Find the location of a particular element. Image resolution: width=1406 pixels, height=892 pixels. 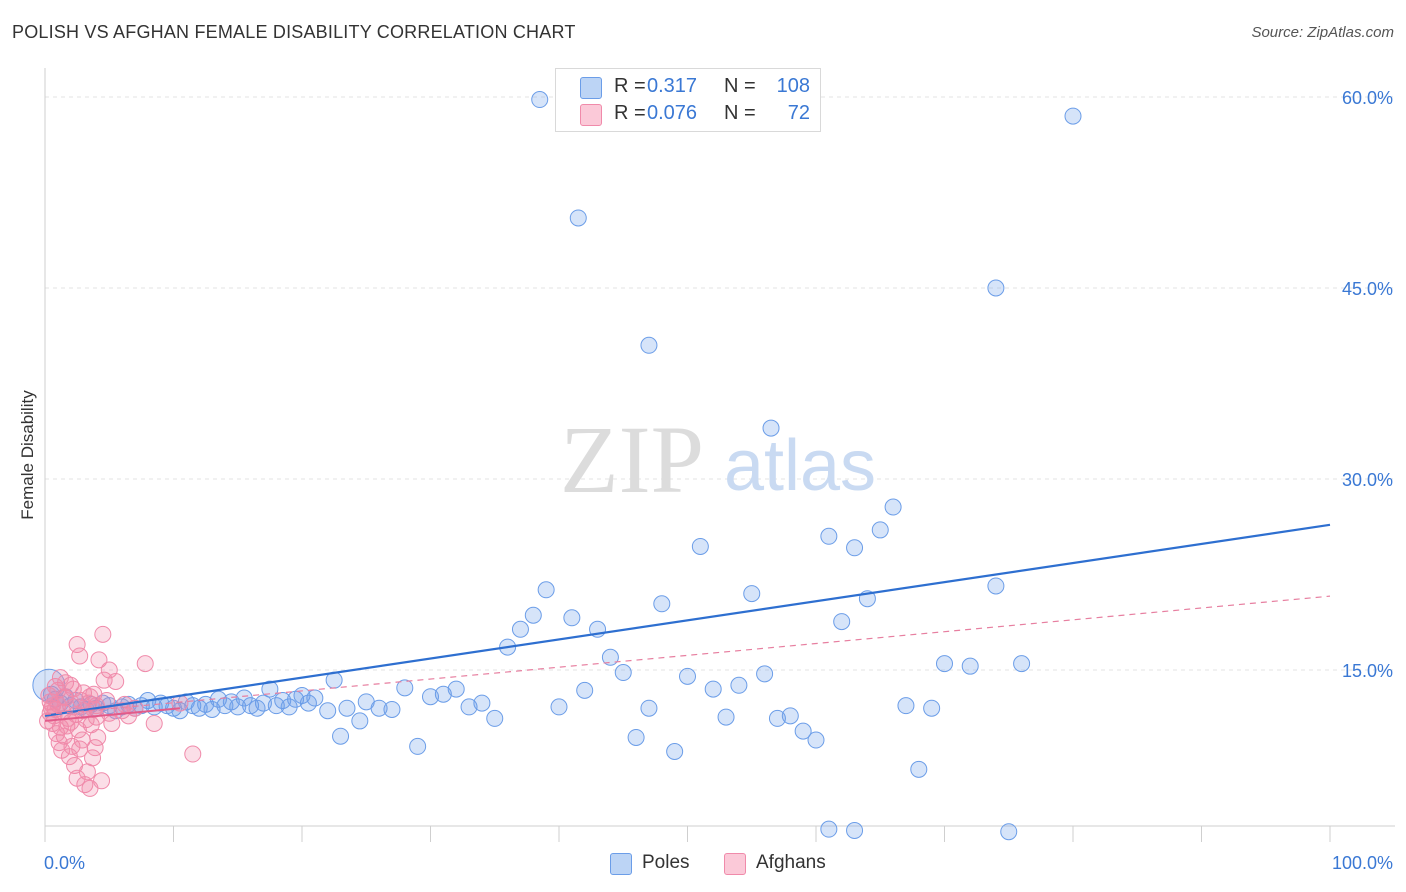

legend-swatch-afghans is located at coordinates (735, 864).